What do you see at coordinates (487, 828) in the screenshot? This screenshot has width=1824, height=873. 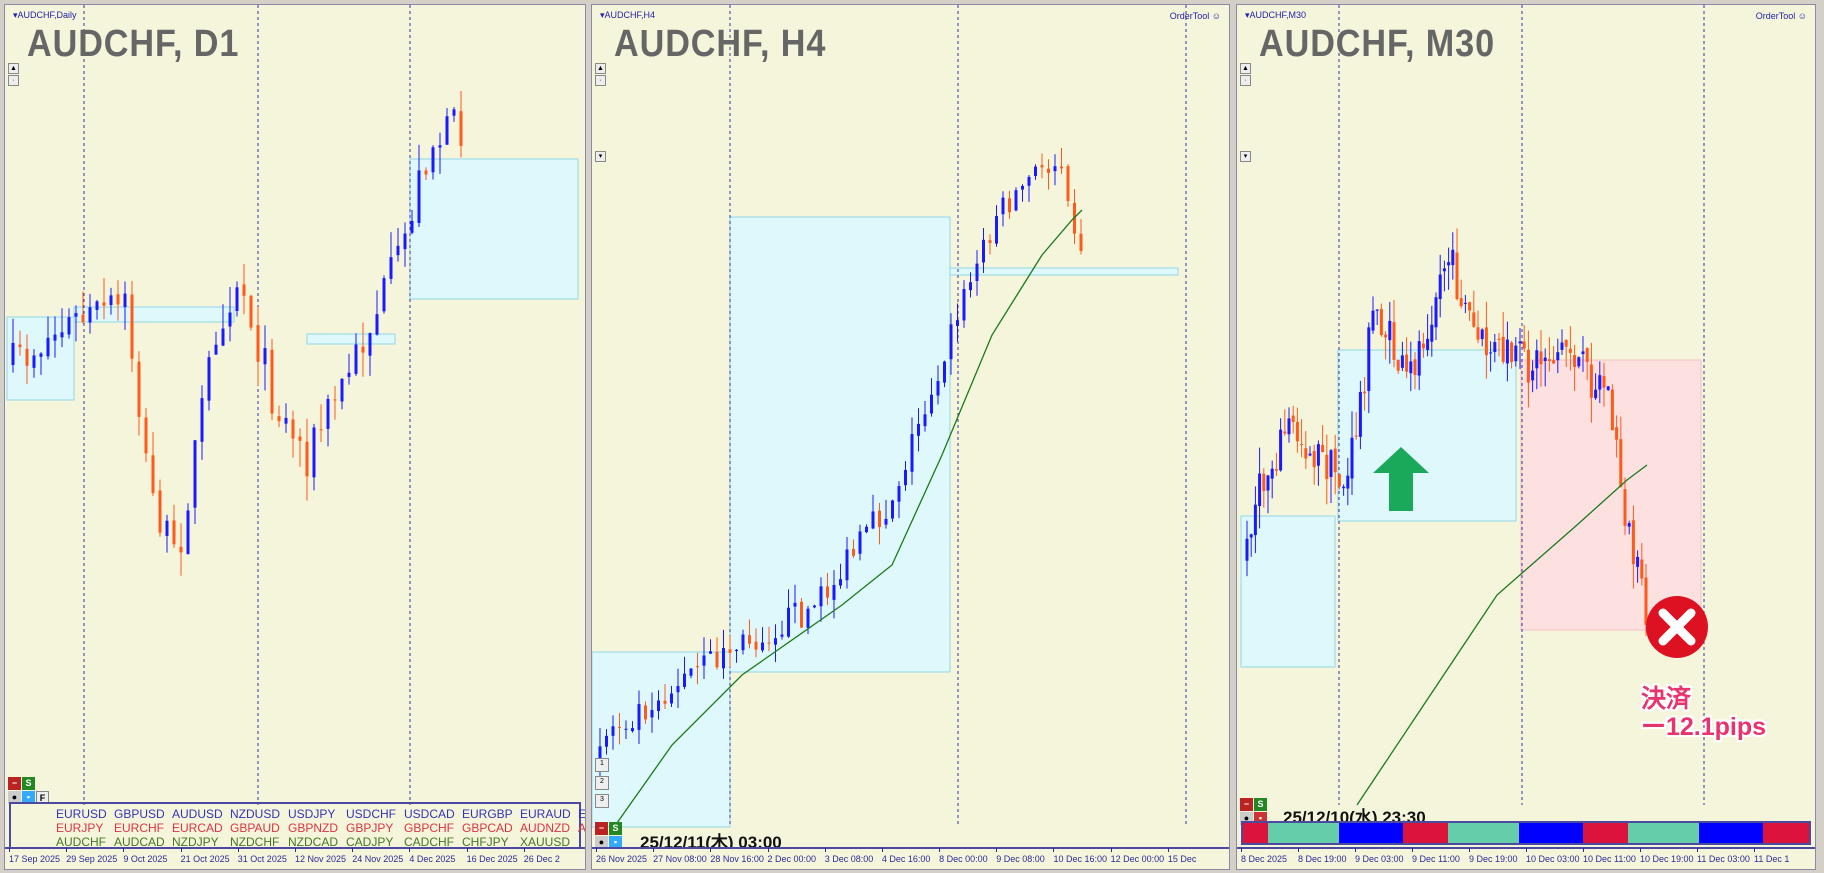 I see `symbol-link-gbpcad: GBPCAD` at bounding box center [487, 828].